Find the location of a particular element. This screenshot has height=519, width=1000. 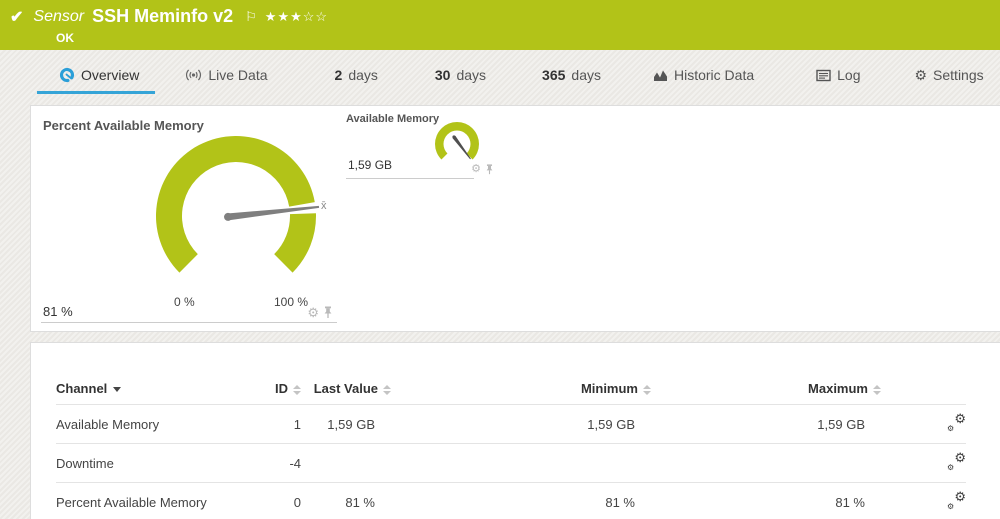

column-header-last-value: Last Value is located at coordinates (346, 390).